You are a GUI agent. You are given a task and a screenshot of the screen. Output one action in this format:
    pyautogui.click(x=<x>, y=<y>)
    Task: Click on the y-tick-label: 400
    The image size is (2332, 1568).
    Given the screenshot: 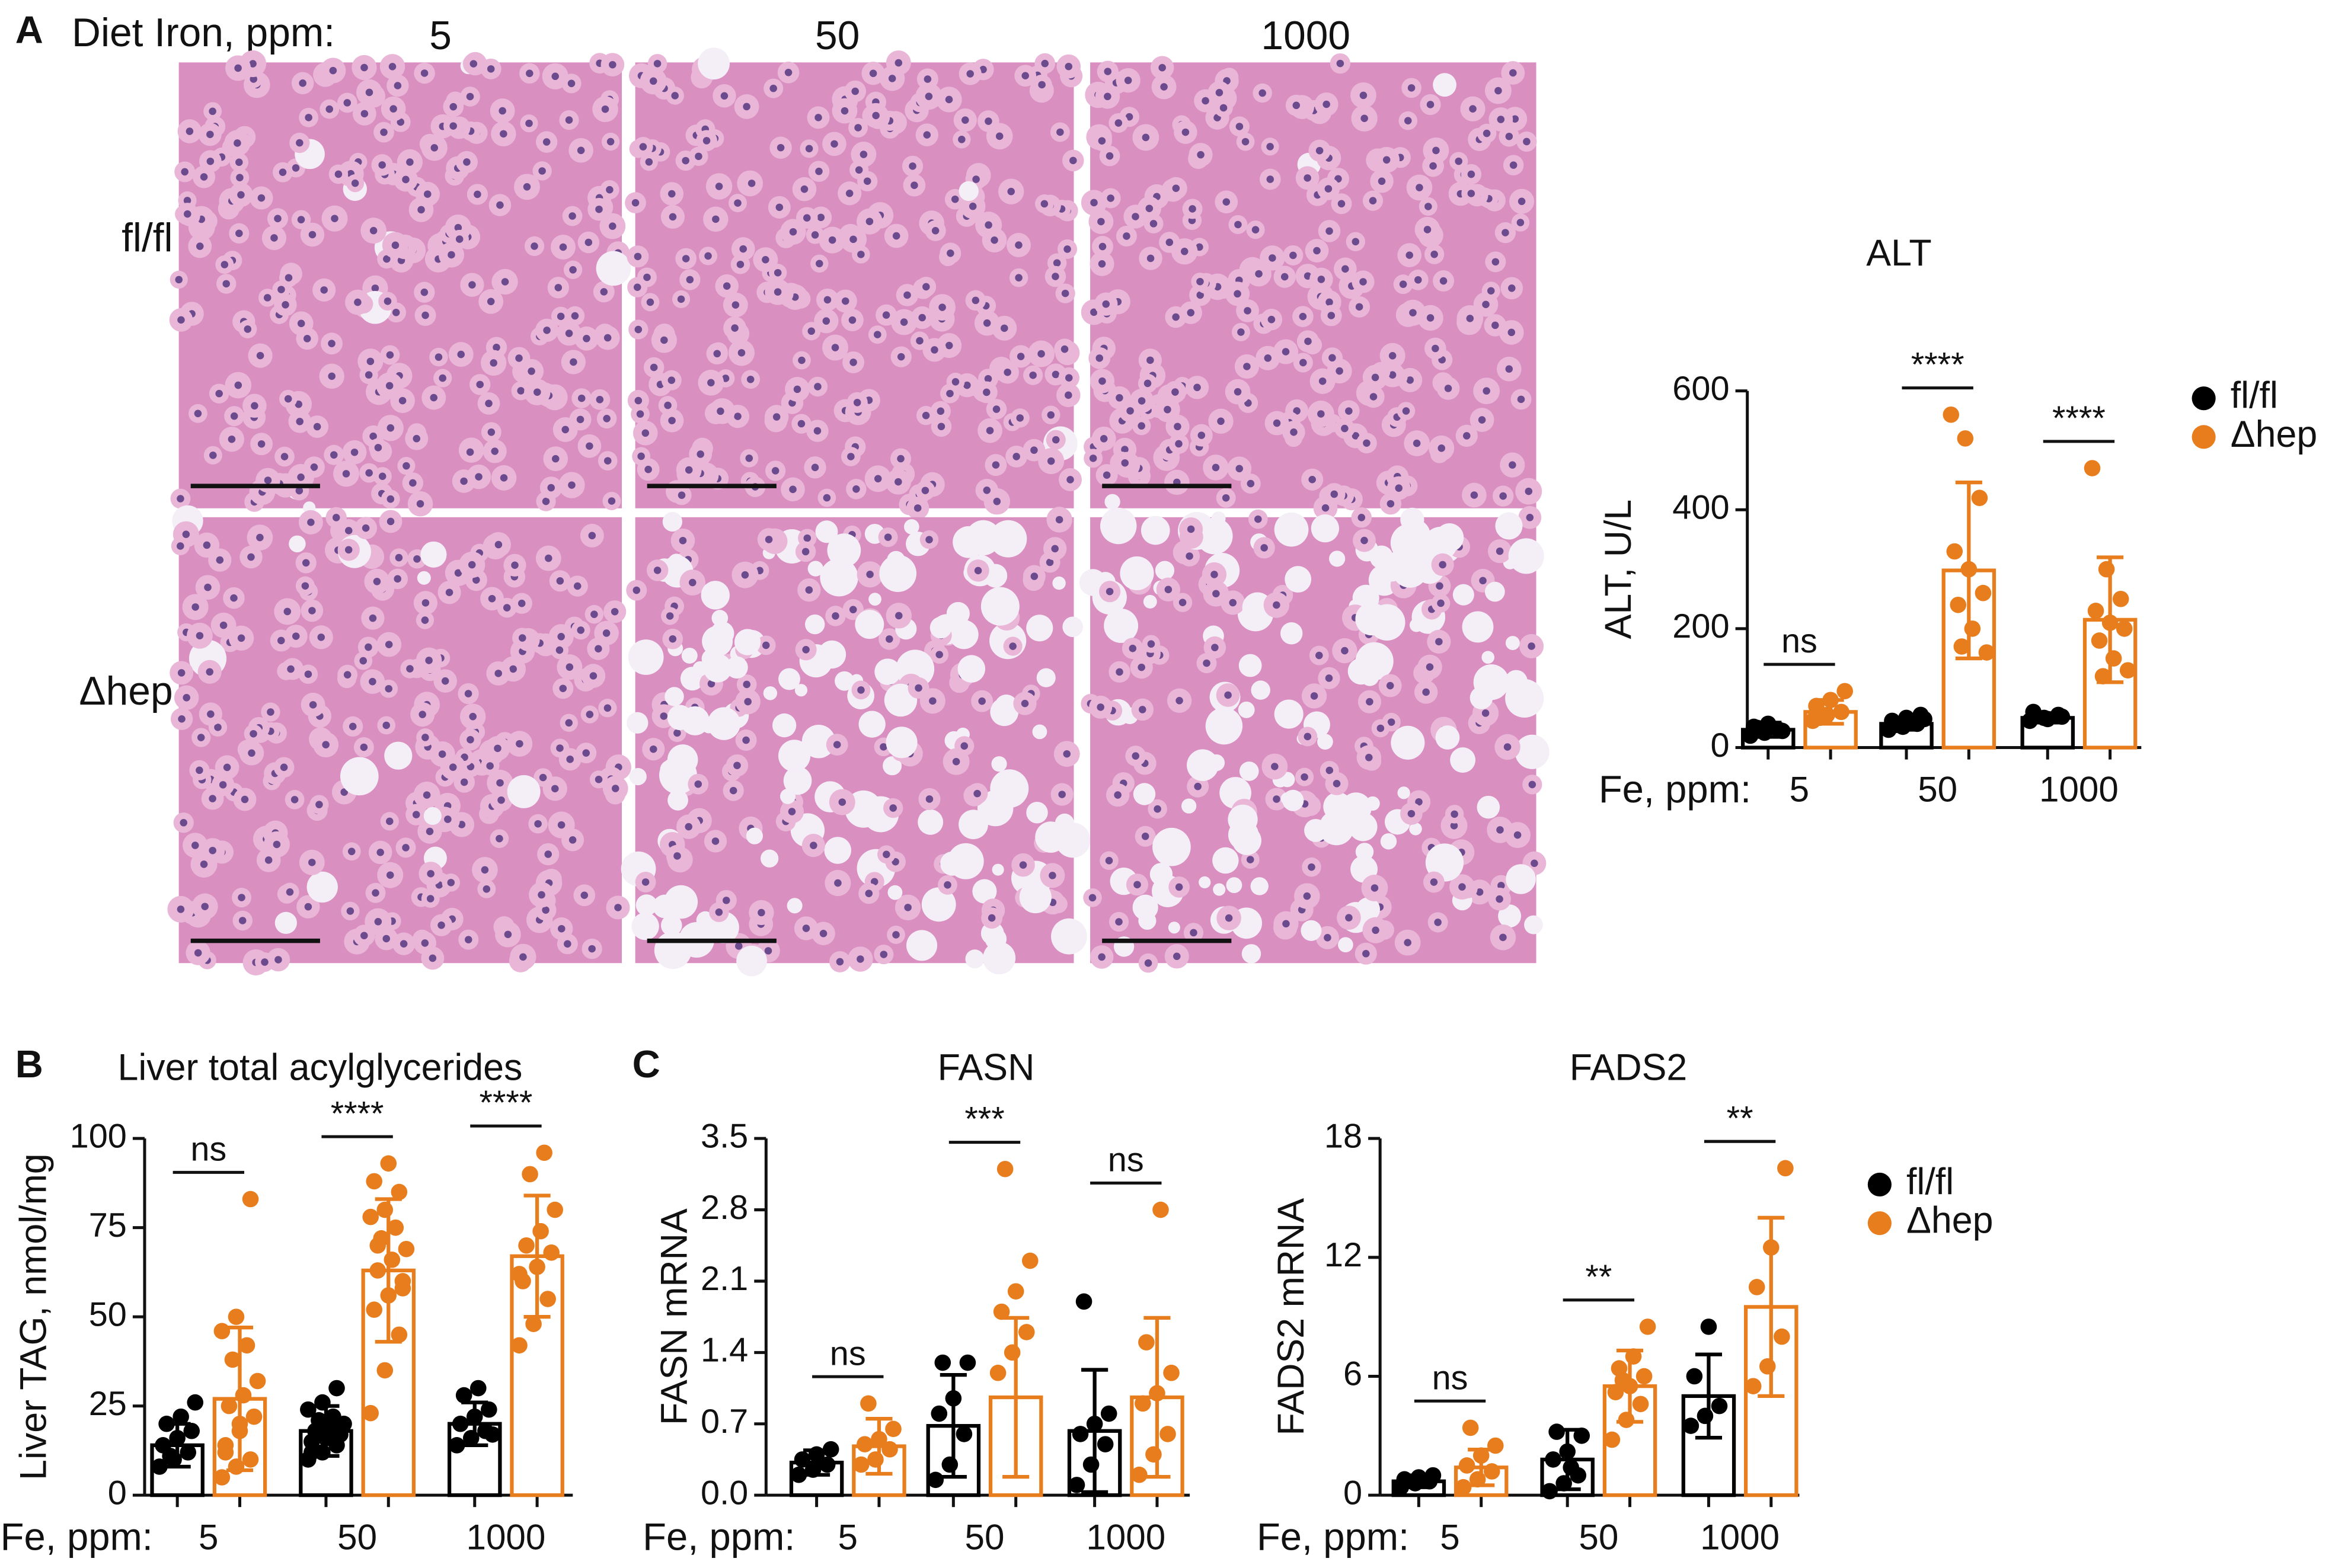 What is the action you would take?
    pyautogui.click(x=1701, y=507)
    